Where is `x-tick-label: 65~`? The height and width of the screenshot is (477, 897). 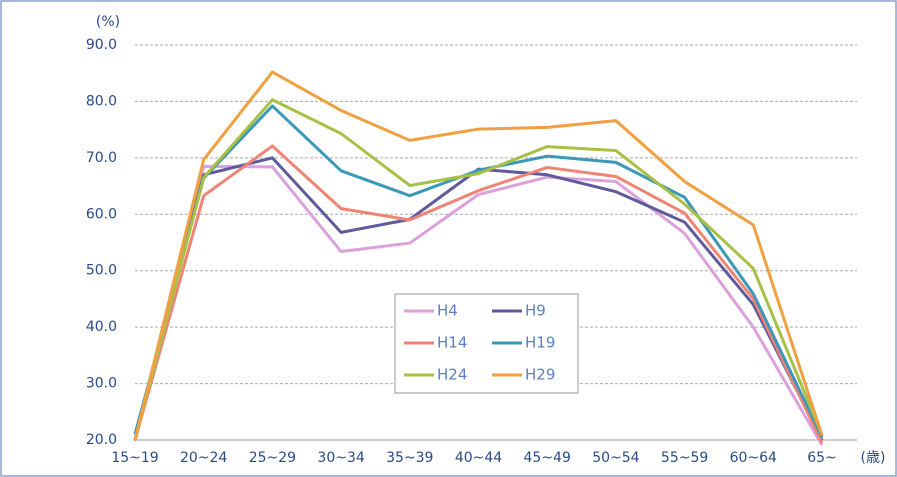 x-tick-label: 65~ is located at coordinates (822, 458).